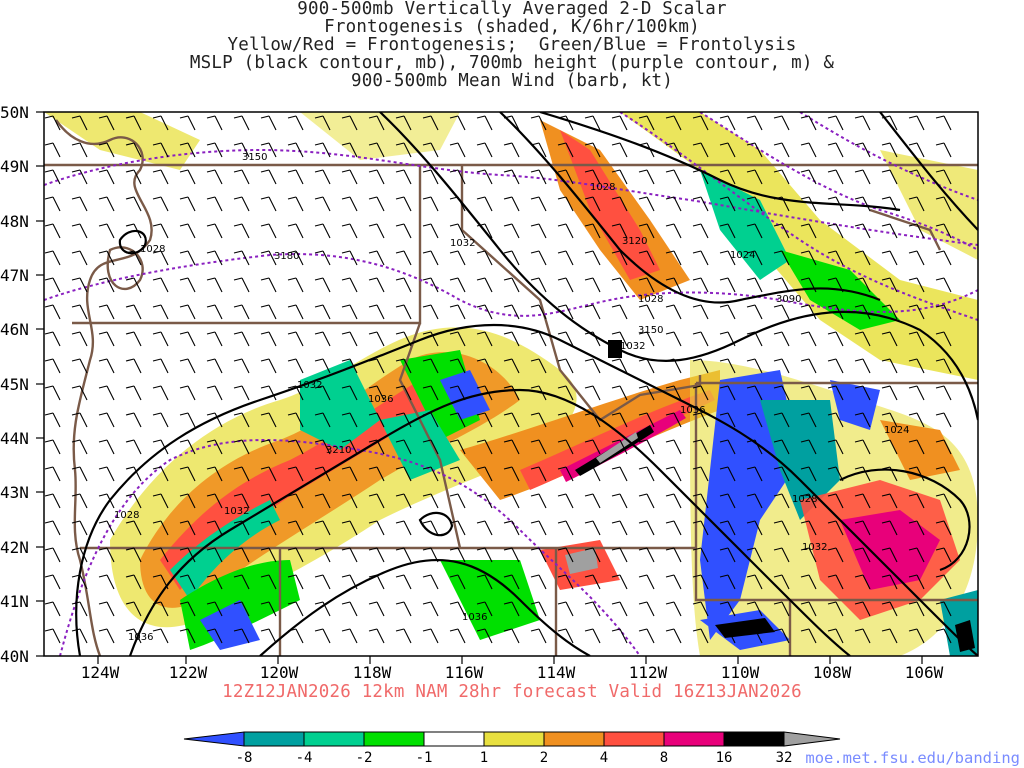 The width and height of the screenshot is (1024, 768). I want to click on lon-label: 120W, so click(279, 672).